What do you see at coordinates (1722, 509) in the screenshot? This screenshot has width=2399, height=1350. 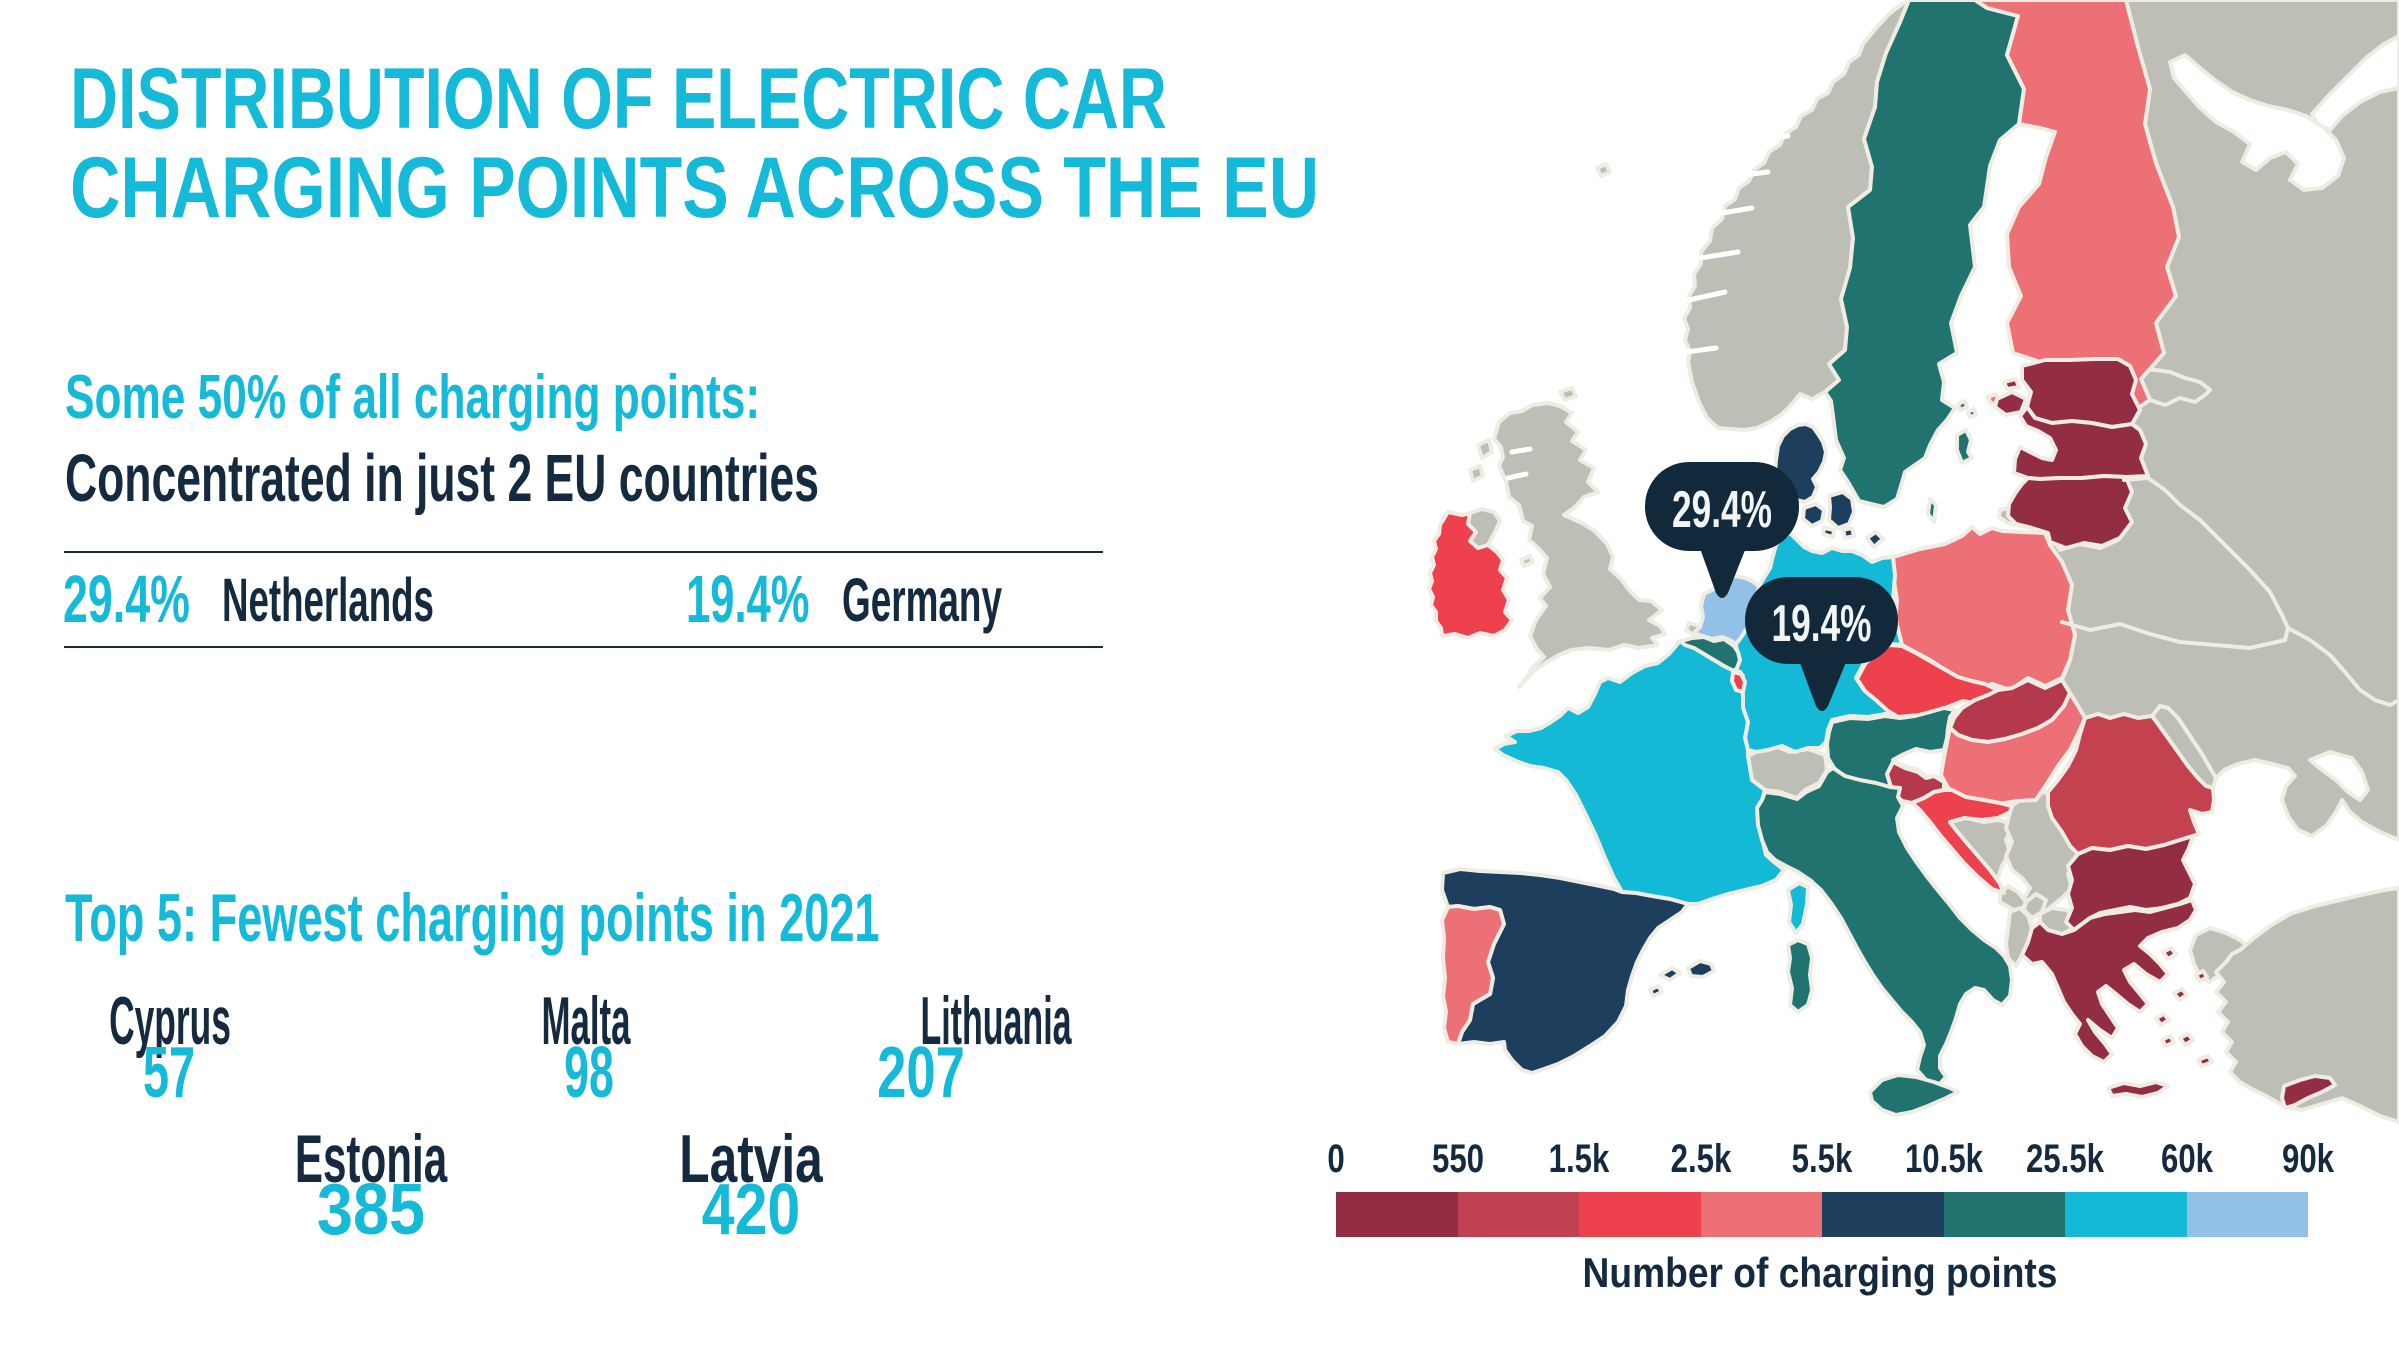 I see `svg-text: 29.4%` at bounding box center [1722, 509].